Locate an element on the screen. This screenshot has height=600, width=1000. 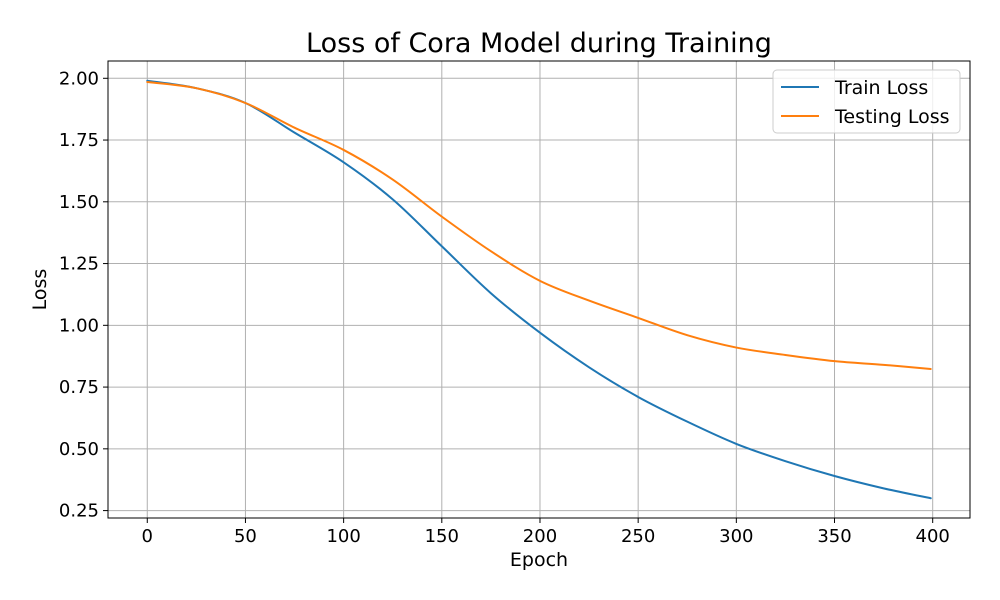
x-tick-label: 250 is located at coordinates (638, 536).